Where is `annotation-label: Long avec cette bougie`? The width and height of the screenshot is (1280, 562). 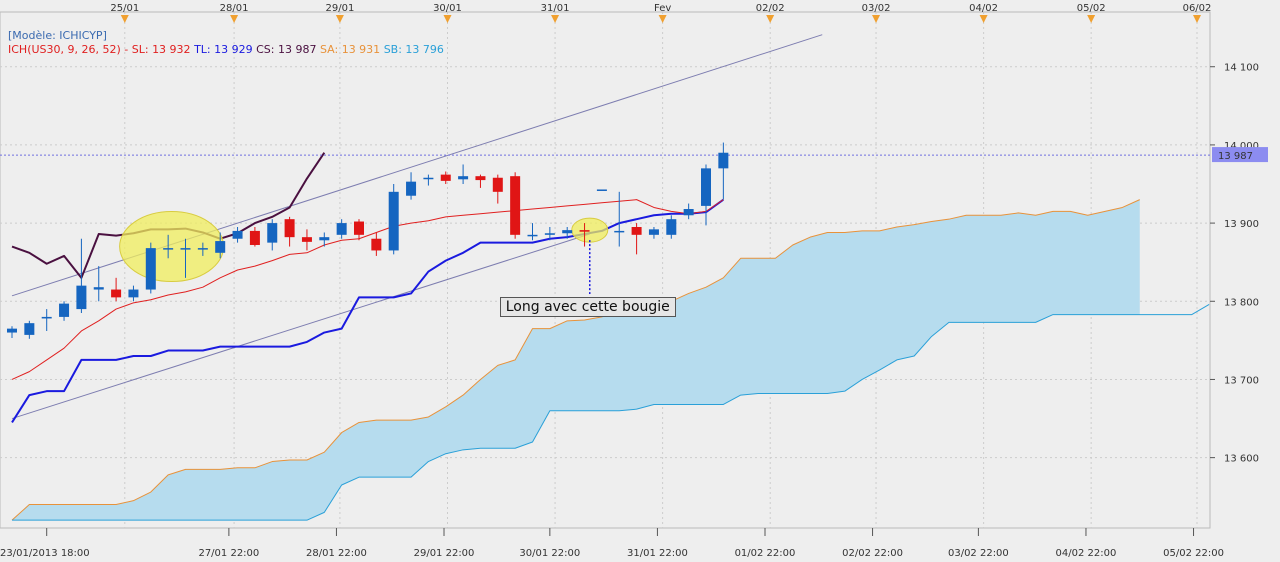 annotation-label: Long avec cette bougie is located at coordinates (587, 307).